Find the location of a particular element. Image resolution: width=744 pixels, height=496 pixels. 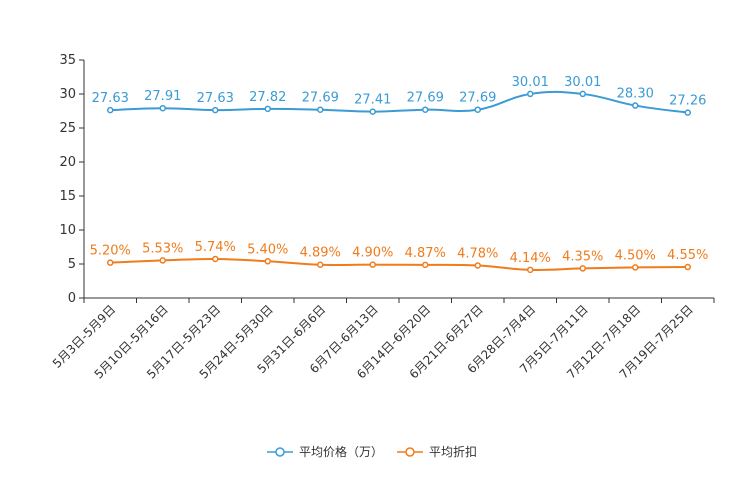

data-label: 5.20% is located at coordinates (110, 251).